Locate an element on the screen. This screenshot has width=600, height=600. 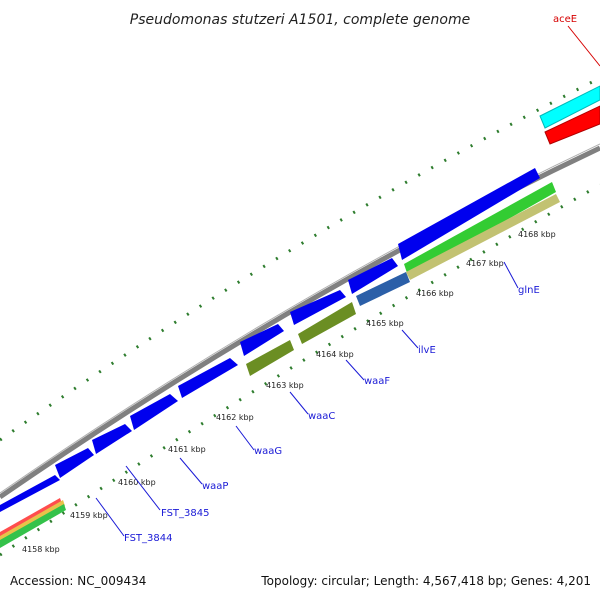
tick-label: 4168 kbp is located at coordinates (537, 234).